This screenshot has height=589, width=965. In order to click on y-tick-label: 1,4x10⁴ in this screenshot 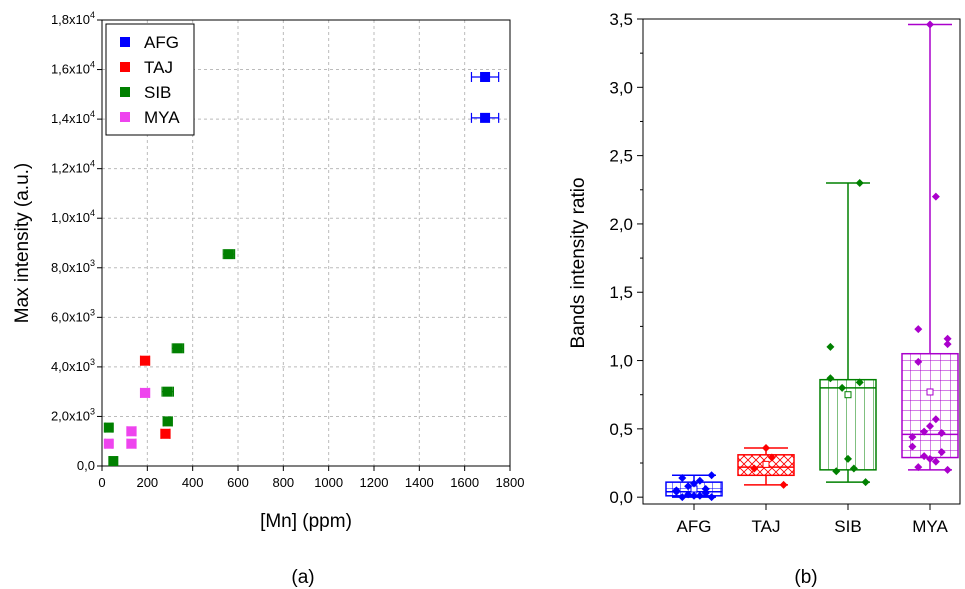, I will do `click(73, 117)`.